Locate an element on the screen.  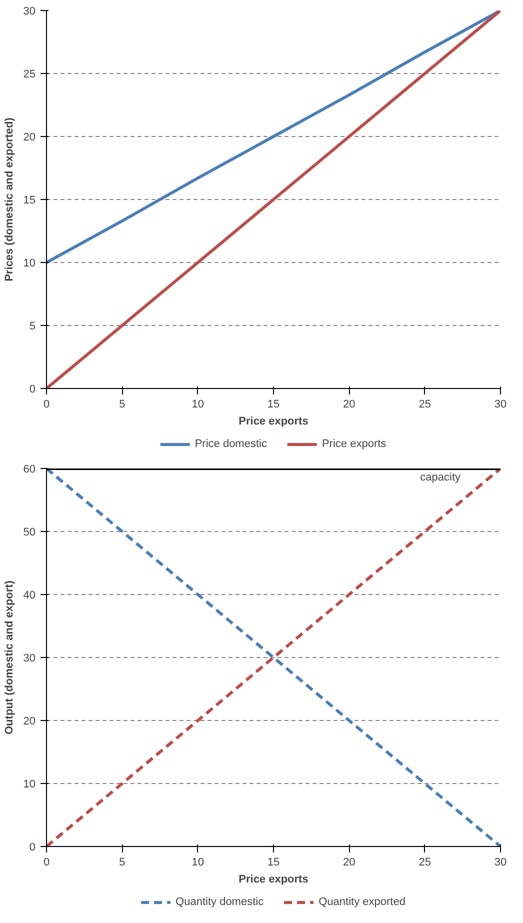
y-tick-label: 5 is located at coordinates (32, 326).